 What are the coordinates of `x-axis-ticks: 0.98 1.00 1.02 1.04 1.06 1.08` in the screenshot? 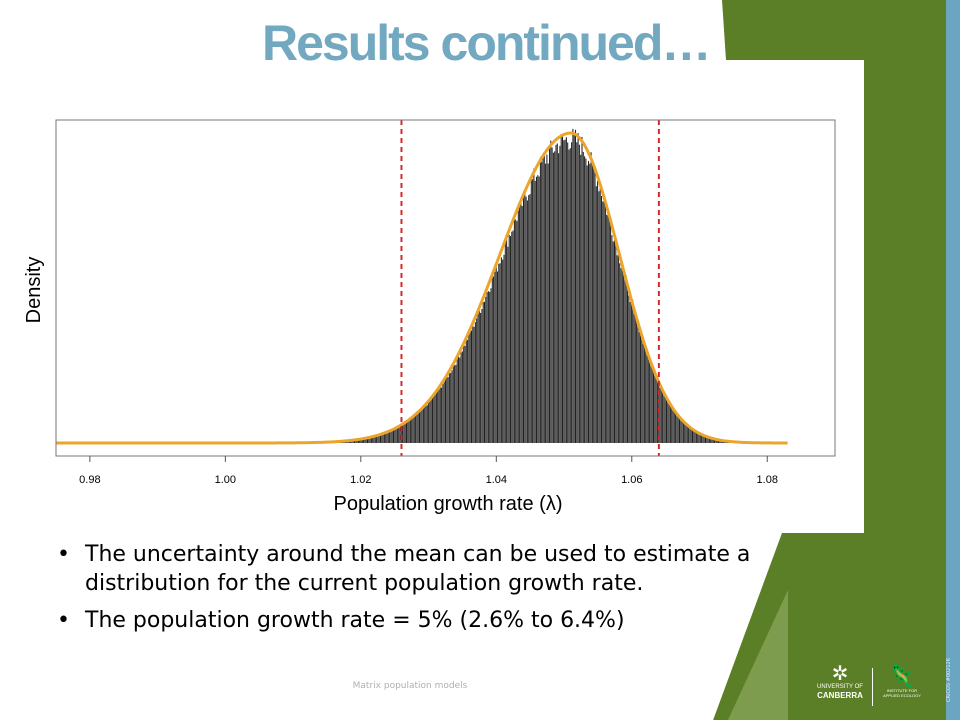 It's located at (428, 471).